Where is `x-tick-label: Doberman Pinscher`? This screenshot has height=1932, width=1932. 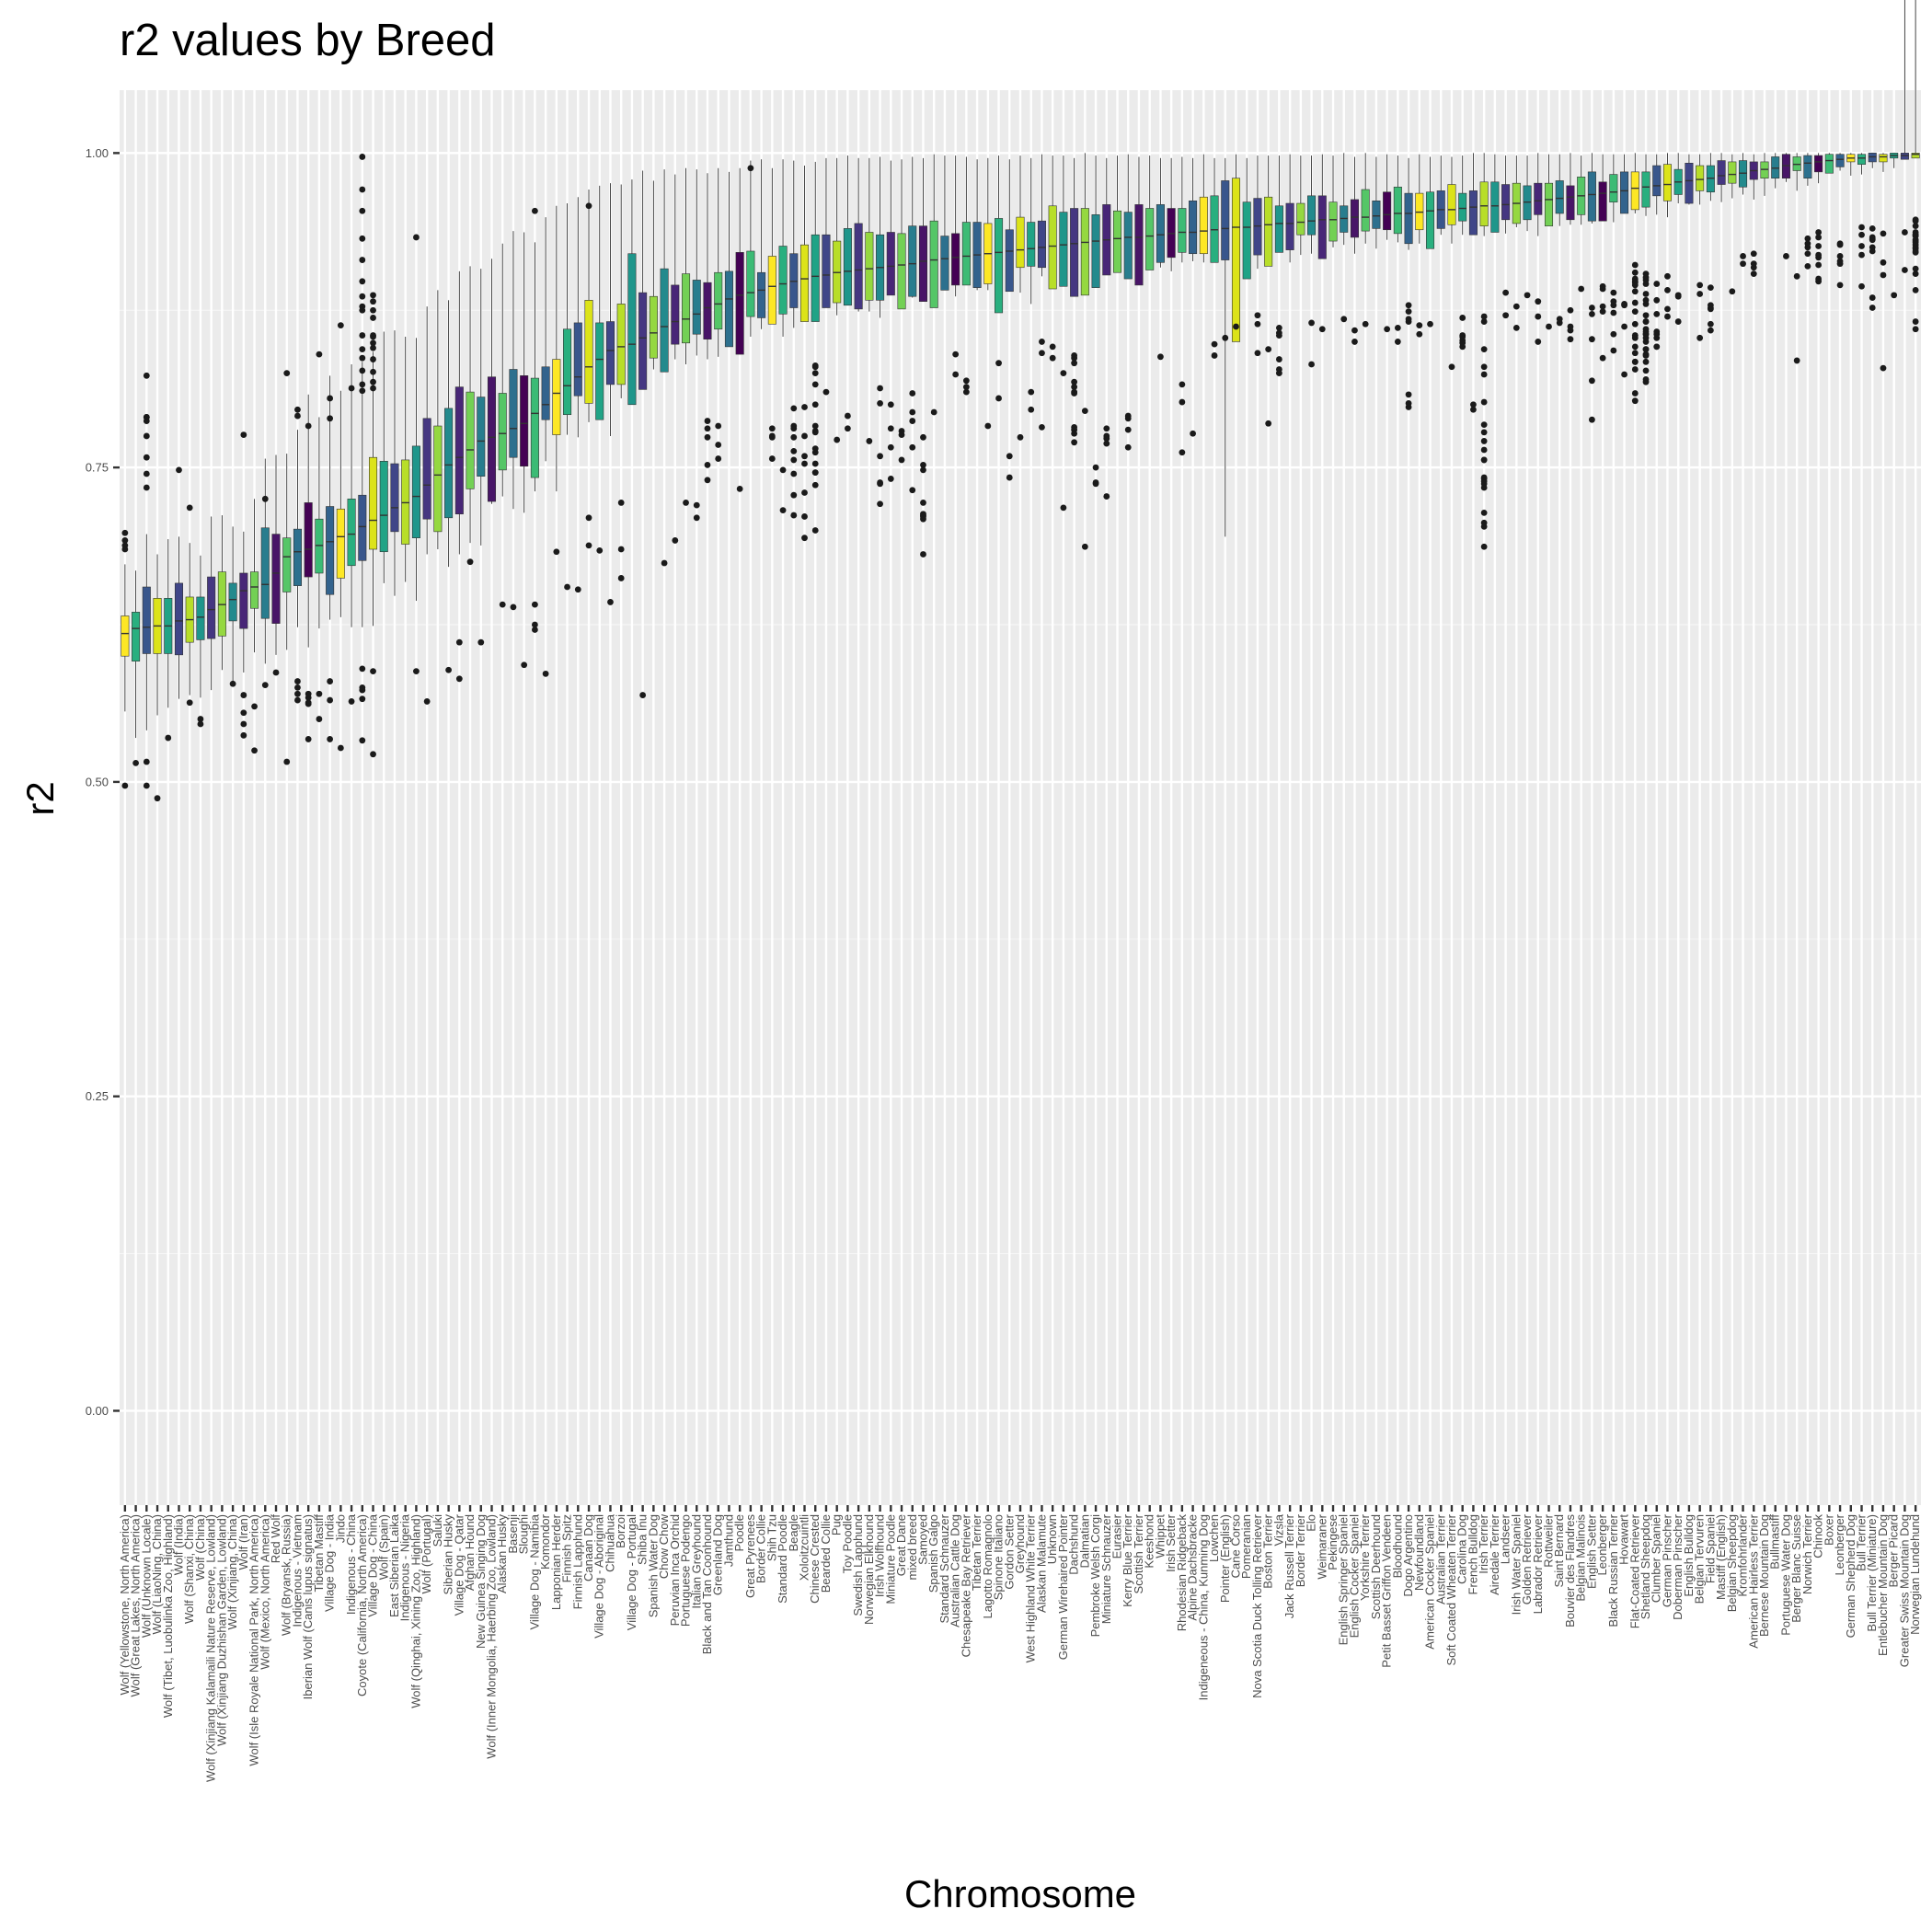
x-tick-label: Doberman Pinscher is located at coordinates (1678, 1566).